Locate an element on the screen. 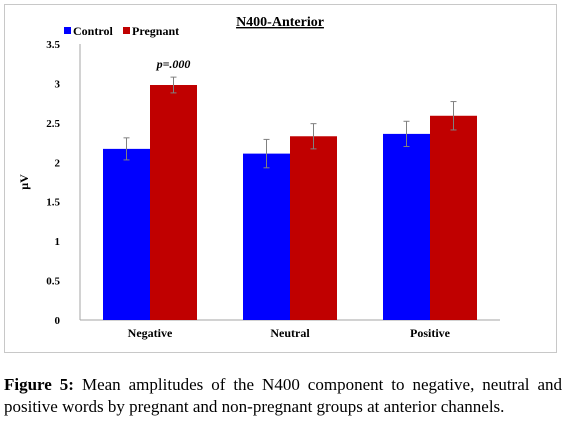  x-tick-label-negative: Negative is located at coordinates (150, 333).